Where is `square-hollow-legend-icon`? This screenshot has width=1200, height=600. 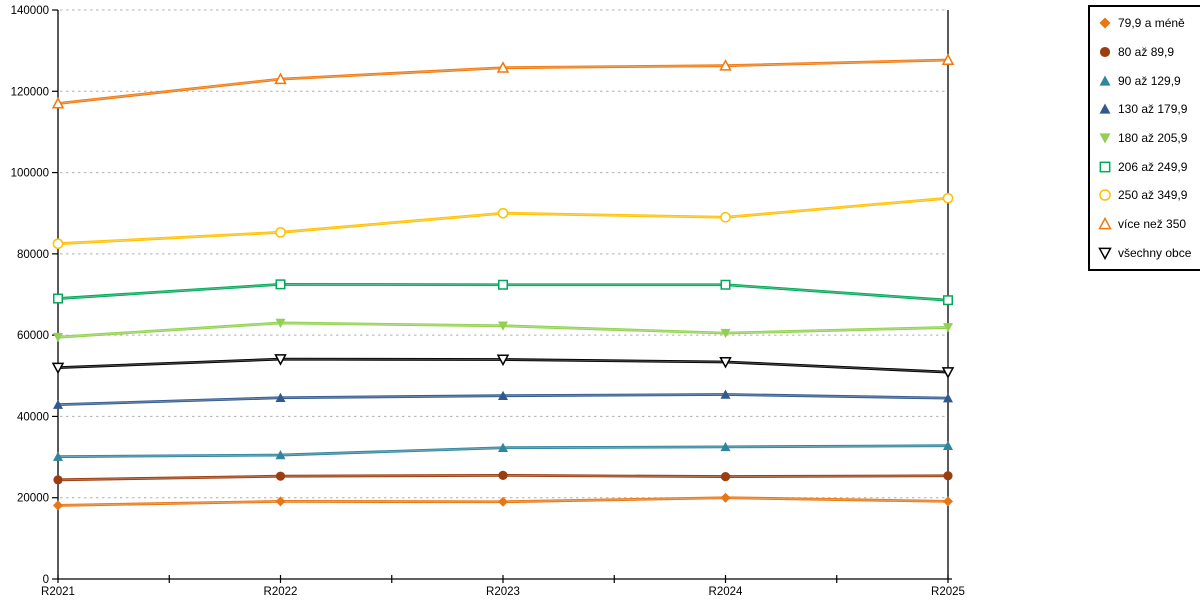
square-hollow-legend-icon is located at coordinates (1105, 167).